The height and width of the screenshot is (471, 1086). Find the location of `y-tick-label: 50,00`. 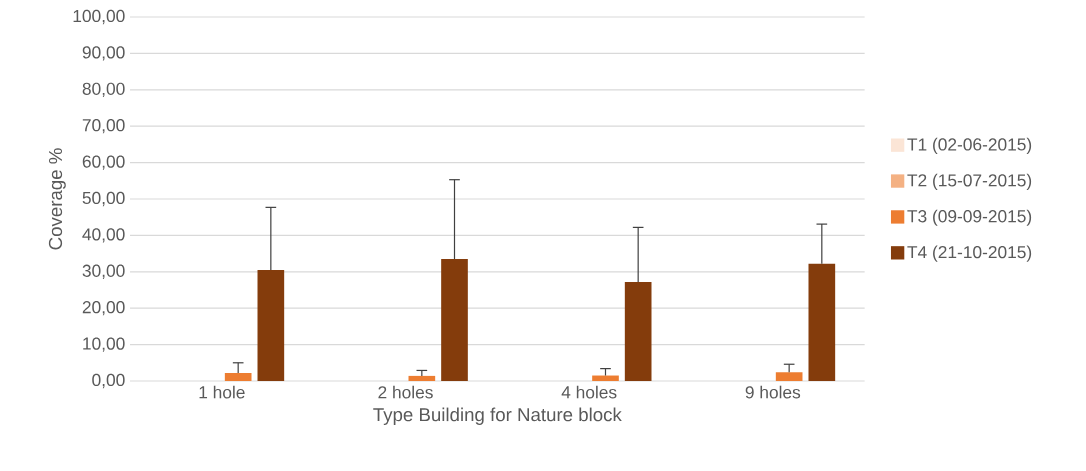

y-tick-label: 50,00 is located at coordinates (103, 199).